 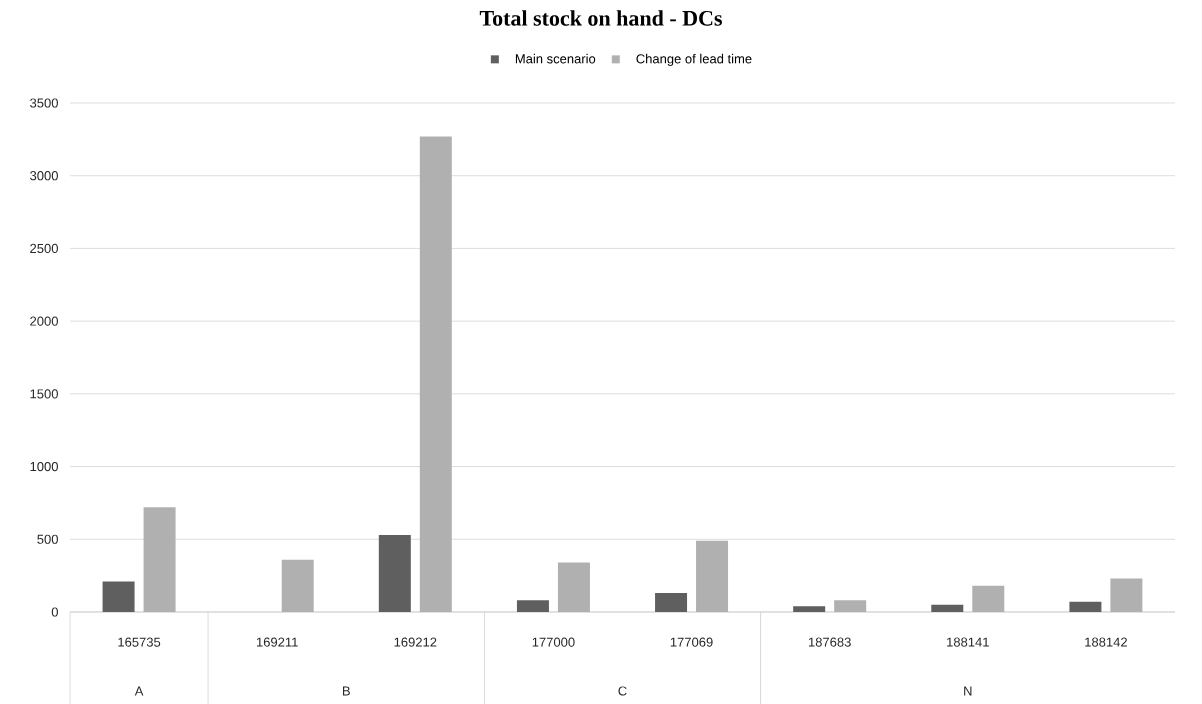 What do you see at coordinates (139, 691) in the screenshot?
I see `text: A` at bounding box center [139, 691].